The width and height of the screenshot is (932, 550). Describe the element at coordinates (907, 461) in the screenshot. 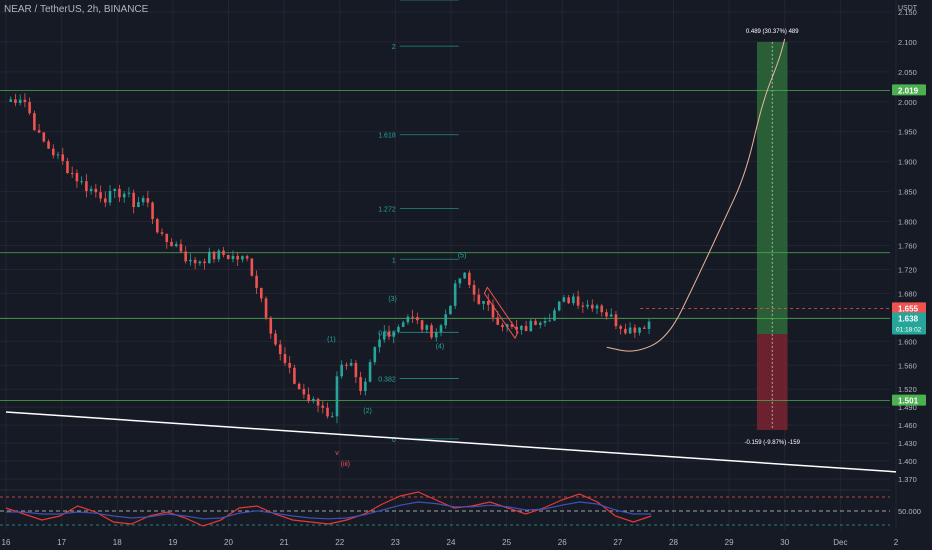

I see `y-tick-label: 1.400` at that location.